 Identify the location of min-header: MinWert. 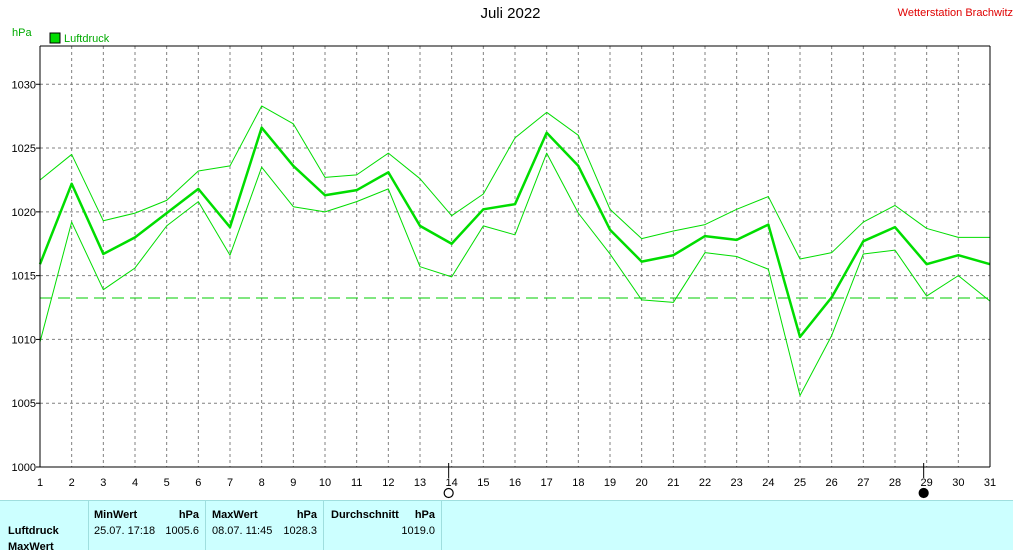
(116, 515).